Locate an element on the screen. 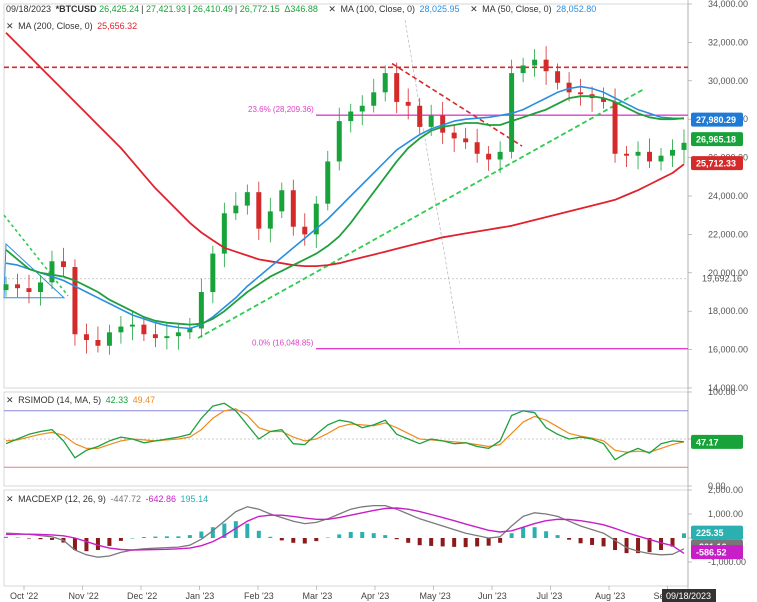 The height and width of the screenshot is (602, 757). ma200-legend-value: 25,656.32 is located at coordinates (117, 26).